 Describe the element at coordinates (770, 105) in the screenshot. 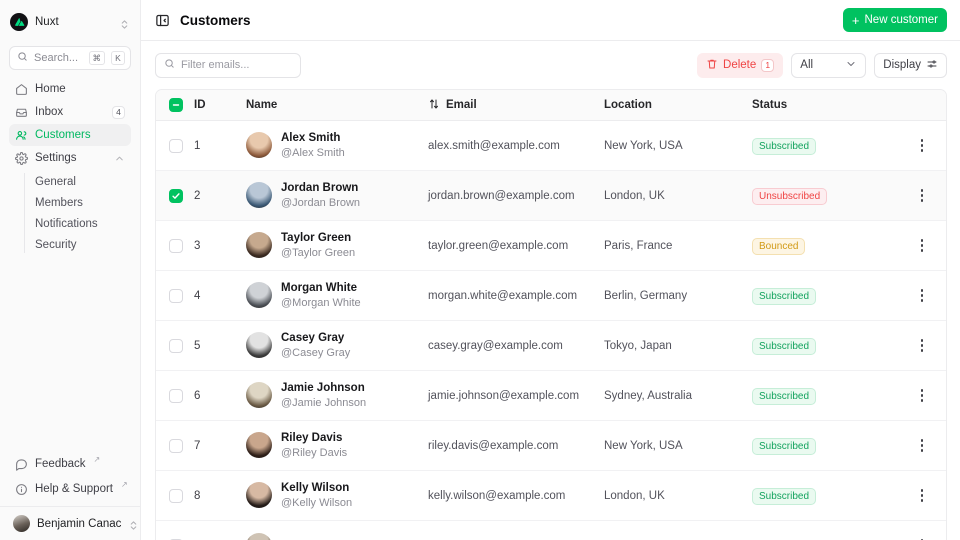

I see `column-header-status: Status` at that location.